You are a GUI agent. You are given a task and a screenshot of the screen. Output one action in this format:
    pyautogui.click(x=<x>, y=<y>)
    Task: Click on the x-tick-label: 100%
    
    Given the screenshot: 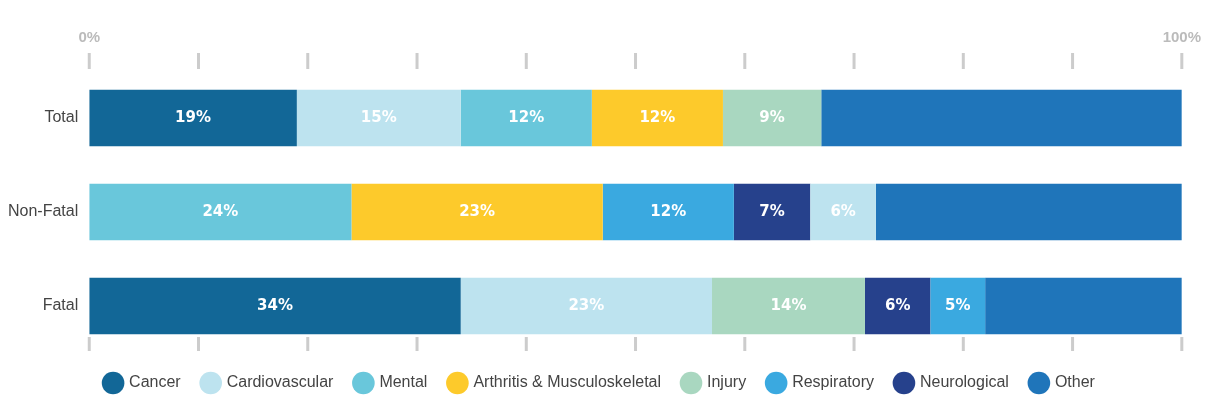 What is the action you would take?
    pyautogui.click(x=1182, y=37)
    